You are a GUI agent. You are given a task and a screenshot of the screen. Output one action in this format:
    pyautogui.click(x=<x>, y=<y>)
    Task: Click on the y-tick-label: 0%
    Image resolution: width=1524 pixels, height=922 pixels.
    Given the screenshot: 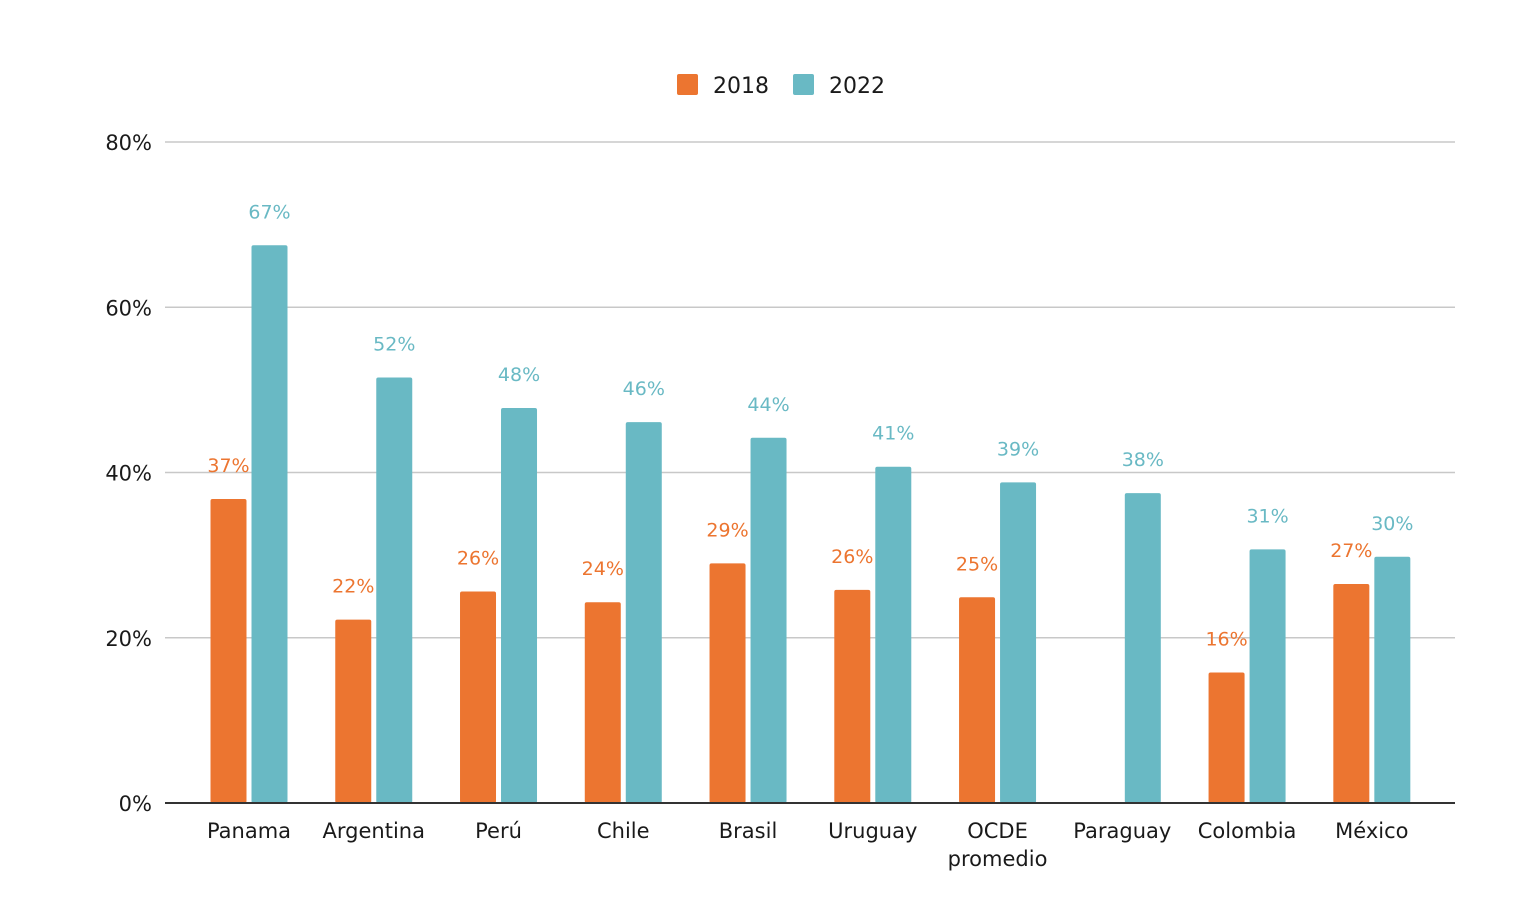 What is the action you would take?
    pyautogui.click(x=135, y=804)
    